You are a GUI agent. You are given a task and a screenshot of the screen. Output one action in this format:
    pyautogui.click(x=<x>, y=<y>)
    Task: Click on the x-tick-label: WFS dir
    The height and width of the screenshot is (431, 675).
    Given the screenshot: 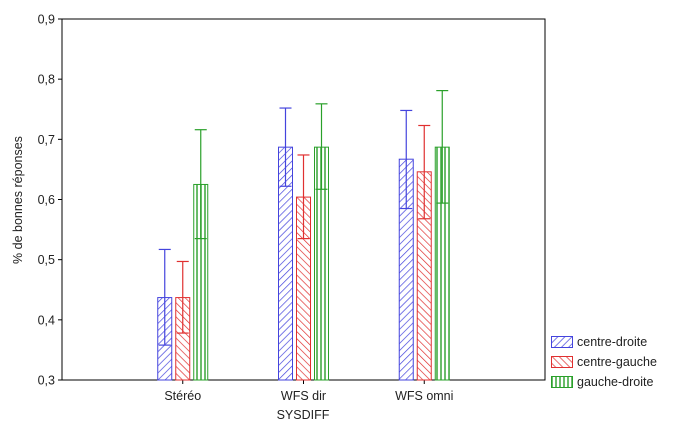 What is the action you would take?
    pyautogui.click(x=303, y=396)
    